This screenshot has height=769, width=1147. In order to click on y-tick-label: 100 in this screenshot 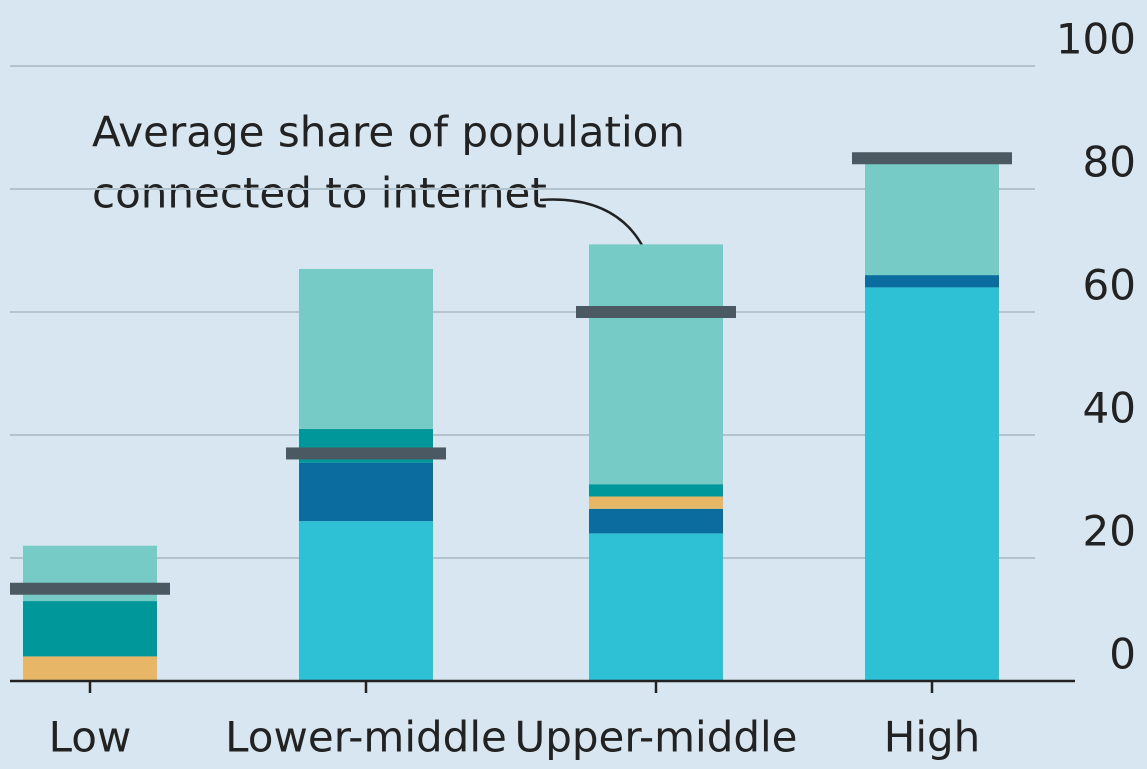, I will do `click(1096, 39)`.